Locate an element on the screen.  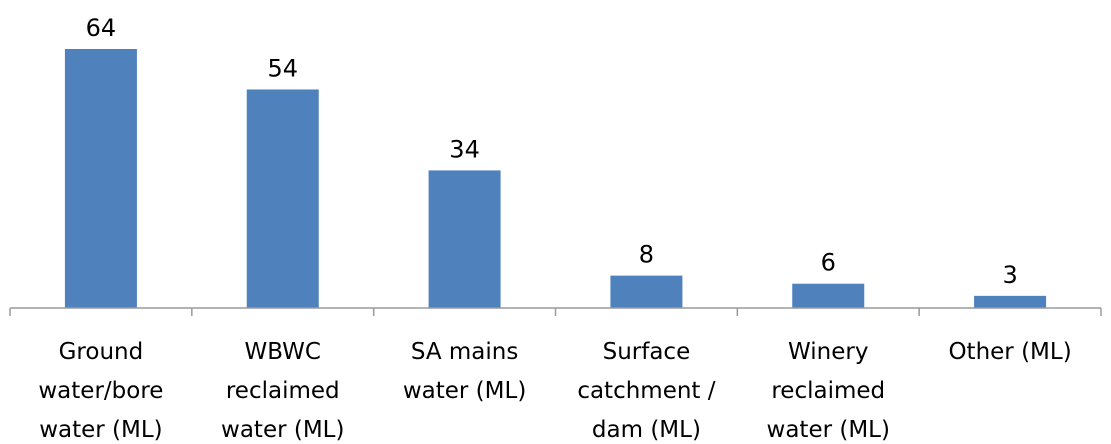
category-label-line: catchment / is located at coordinates (646, 391).